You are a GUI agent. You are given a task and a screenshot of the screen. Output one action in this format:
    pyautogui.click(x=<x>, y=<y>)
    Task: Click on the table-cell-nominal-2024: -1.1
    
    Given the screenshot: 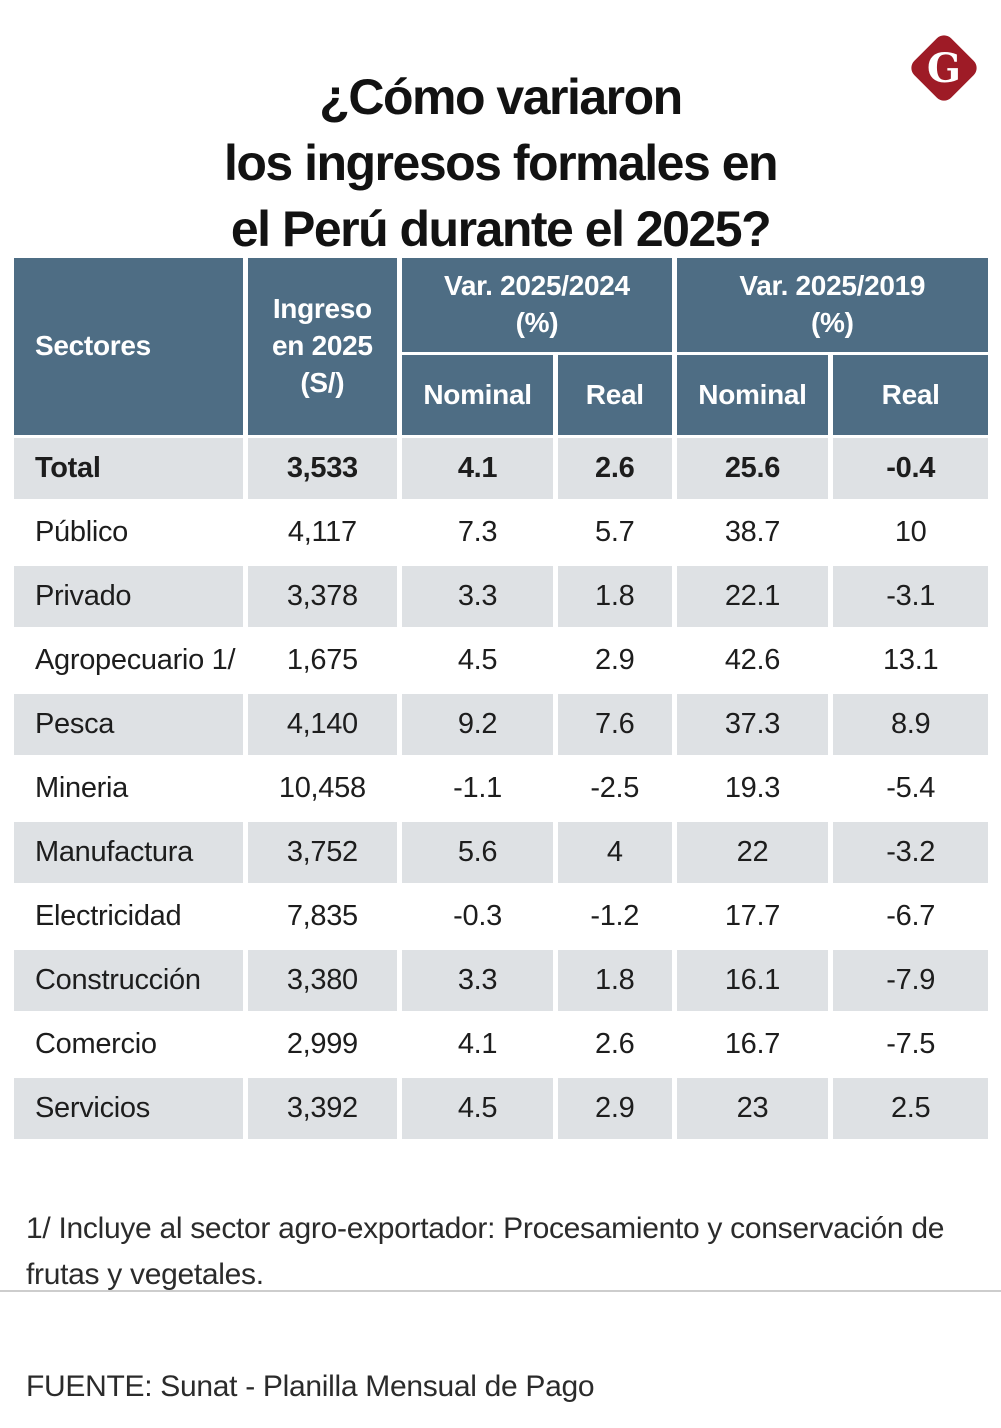 What is the action you would take?
    pyautogui.click(x=477, y=788)
    